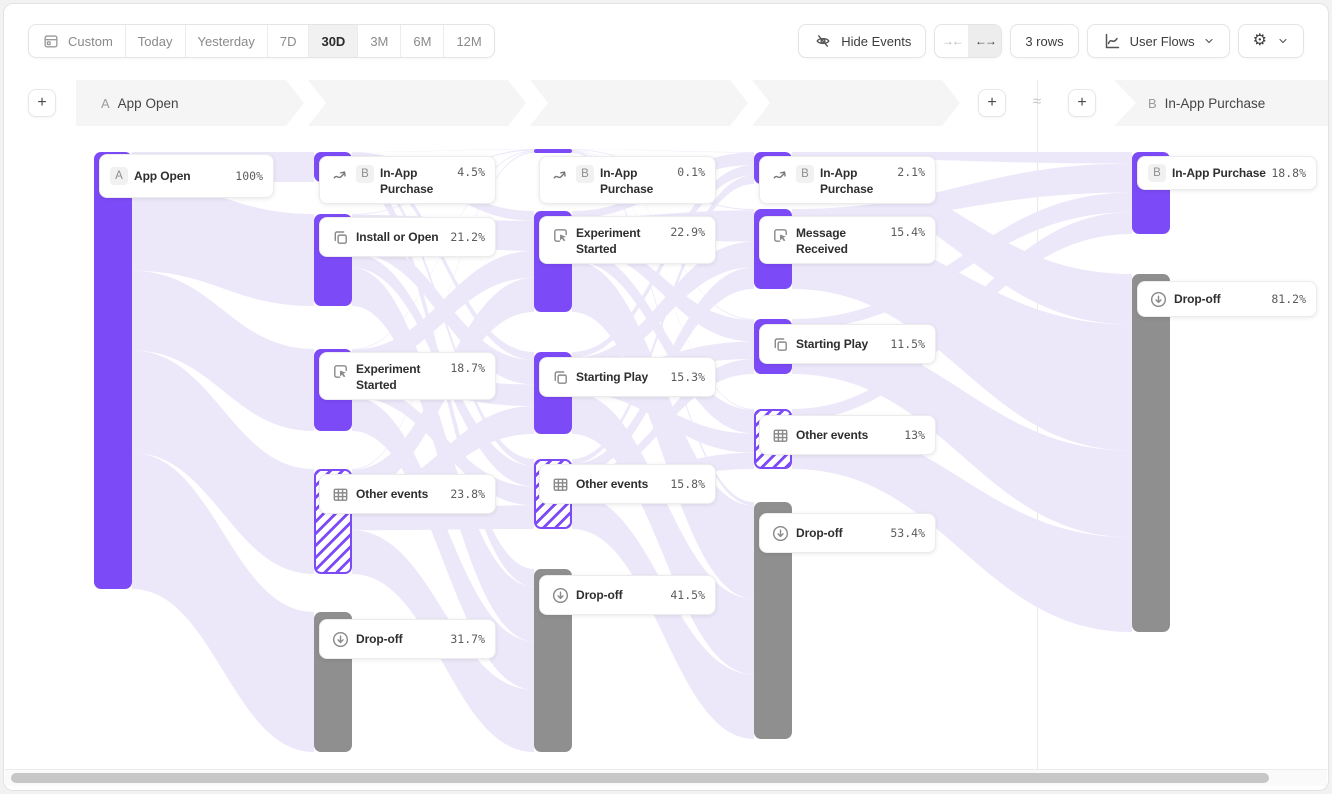 The image size is (1332, 794). I want to click on step-a-letter: A, so click(105, 103).